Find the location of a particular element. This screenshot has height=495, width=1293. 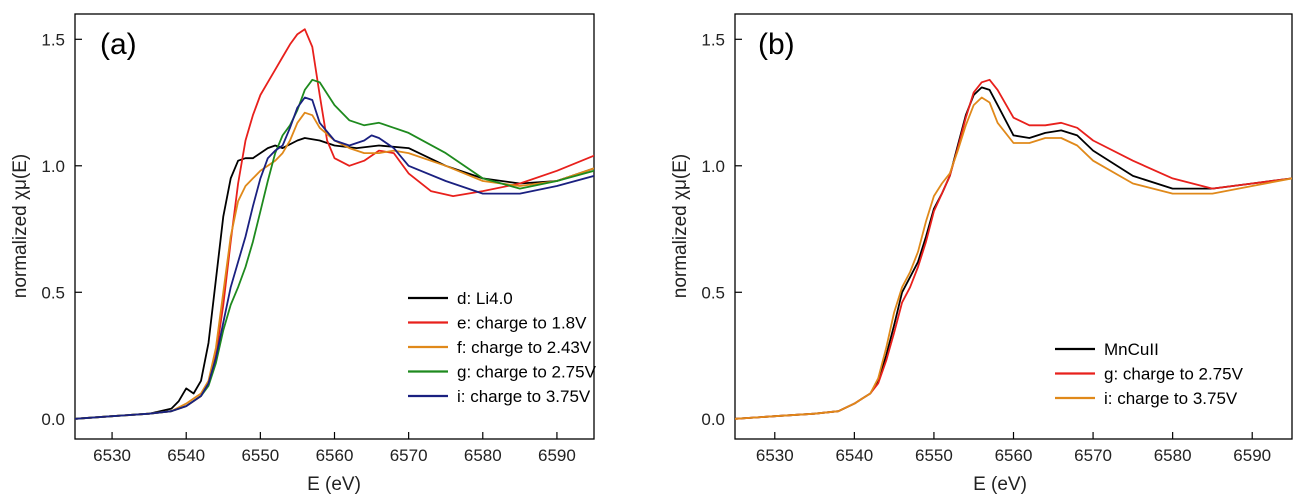

x-ticks-b: 6530 6540 6550 6560 6570 6580 6590 is located at coordinates (1013, 448).